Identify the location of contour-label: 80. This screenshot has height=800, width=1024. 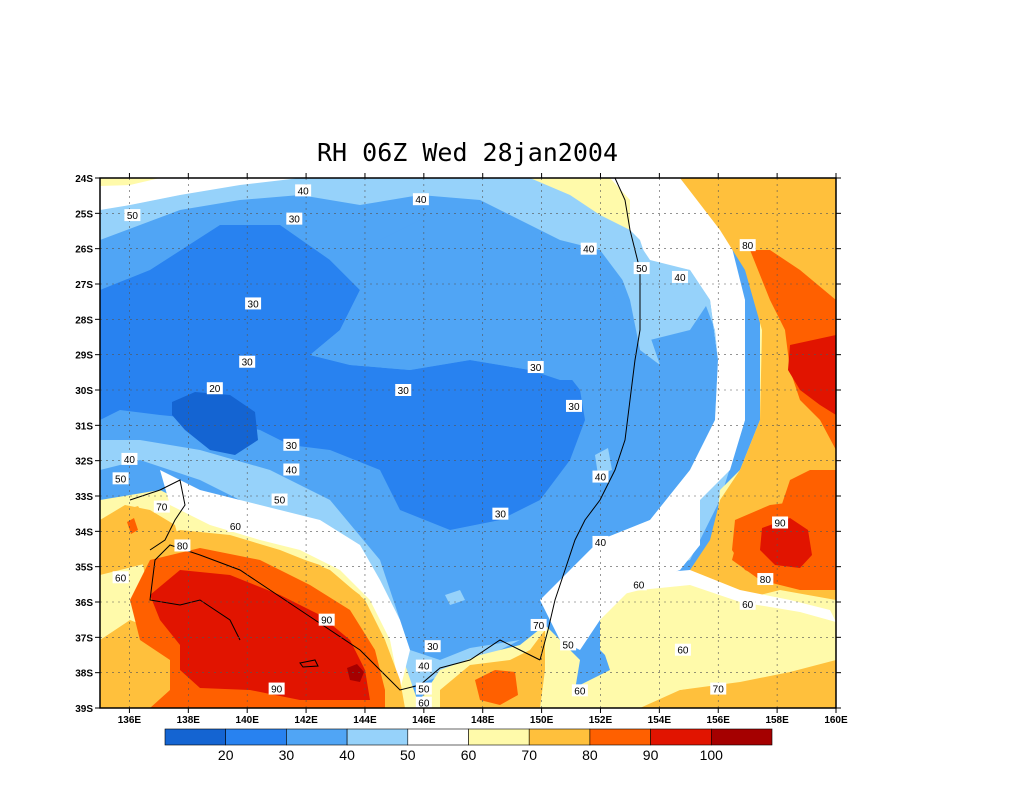
(766, 580).